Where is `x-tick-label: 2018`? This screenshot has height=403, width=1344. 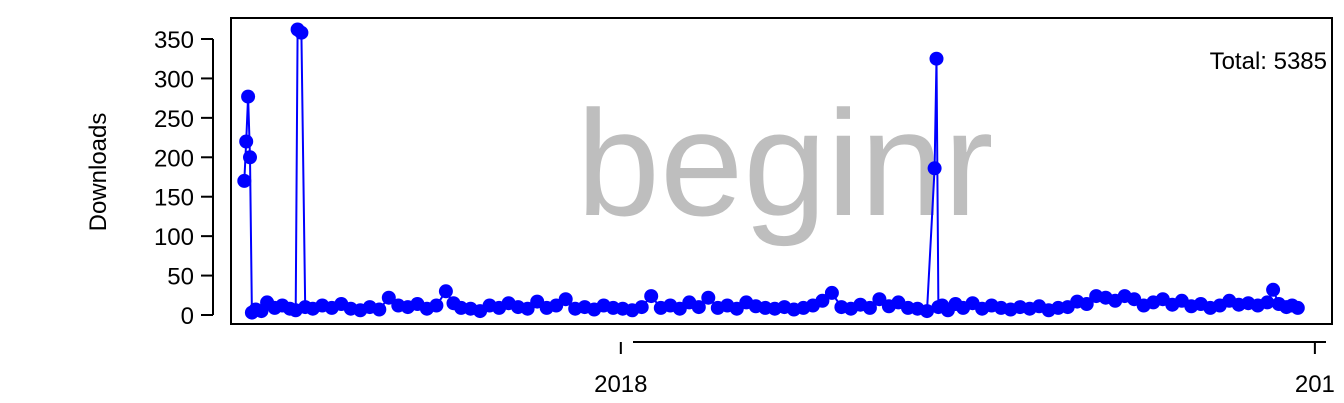
x-tick-label: 2018 is located at coordinates (620, 384).